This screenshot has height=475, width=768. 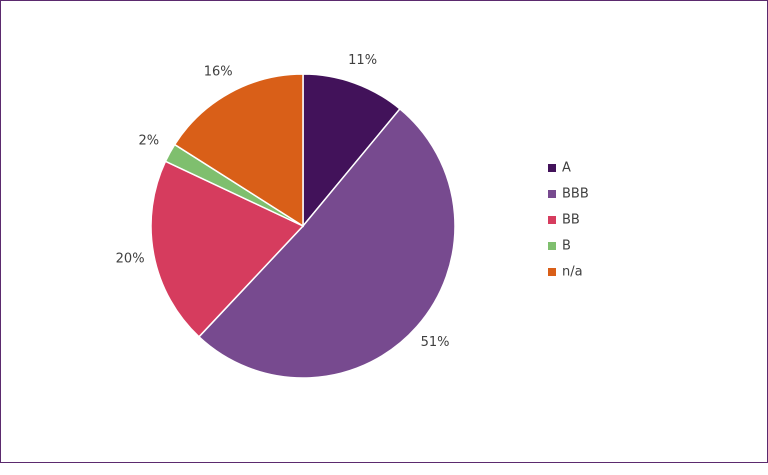 I want to click on data-label: 20%, so click(x=130, y=258).